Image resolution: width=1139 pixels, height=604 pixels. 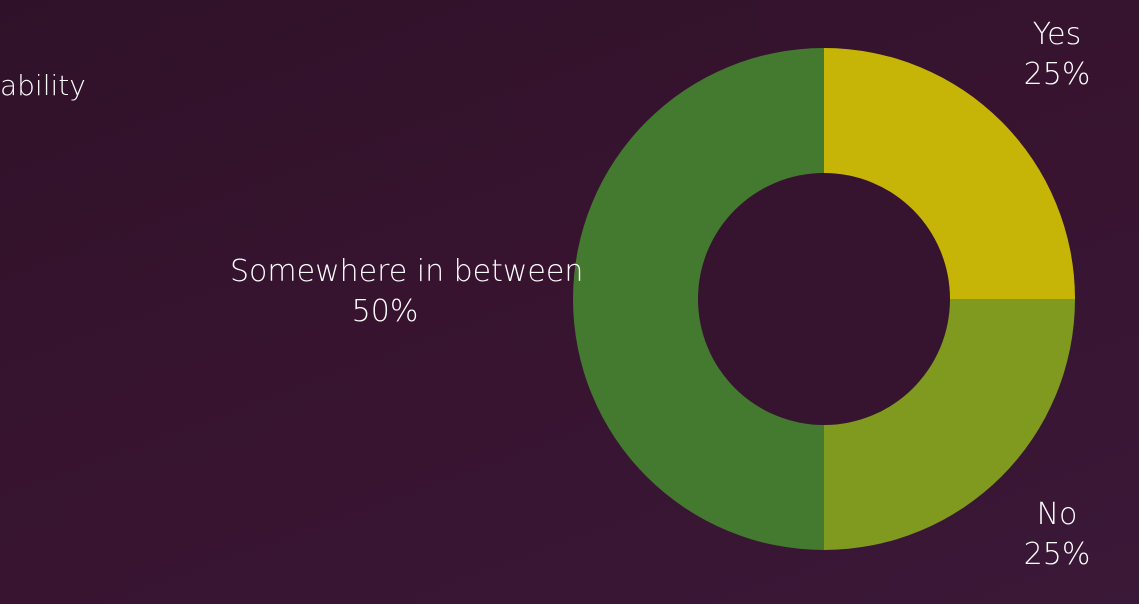 I want to click on slice-label-somewhere-in-between: Somewhere in between 50%, so click(x=407, y=292).